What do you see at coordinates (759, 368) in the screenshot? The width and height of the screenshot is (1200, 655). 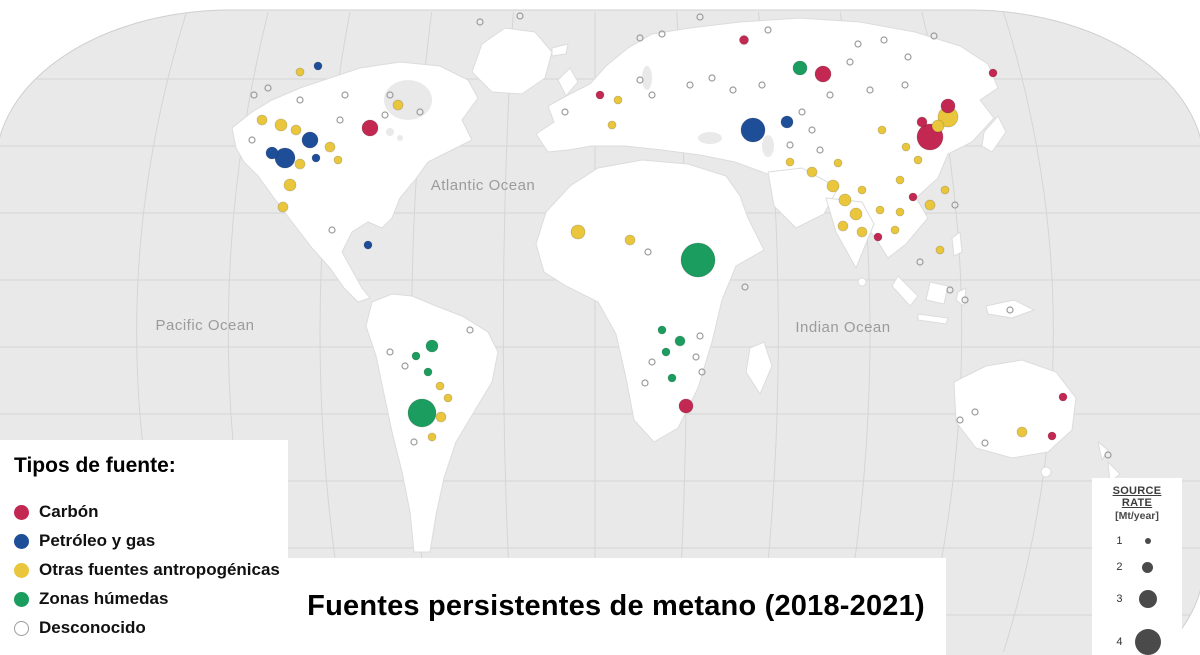 I see `landmass-madagascar` at bounding box center [759, 368].